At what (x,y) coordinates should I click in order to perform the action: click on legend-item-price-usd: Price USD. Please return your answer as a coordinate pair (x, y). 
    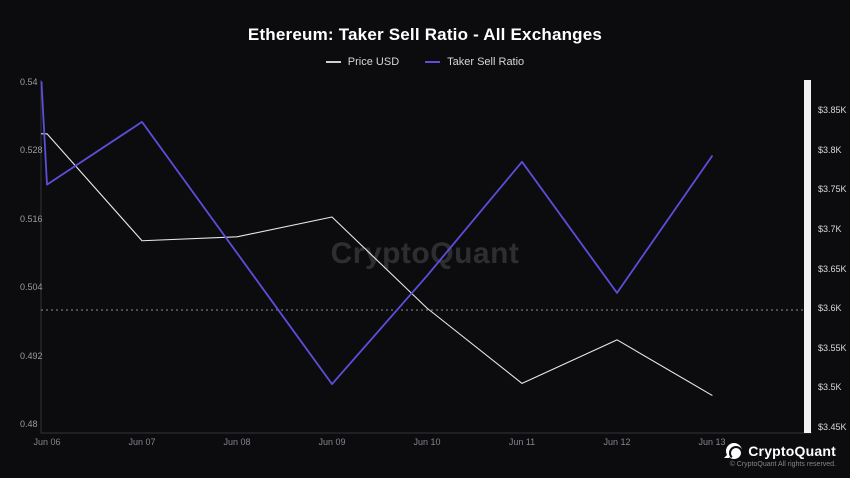
    Looking at the image, I should click on (362, 62).